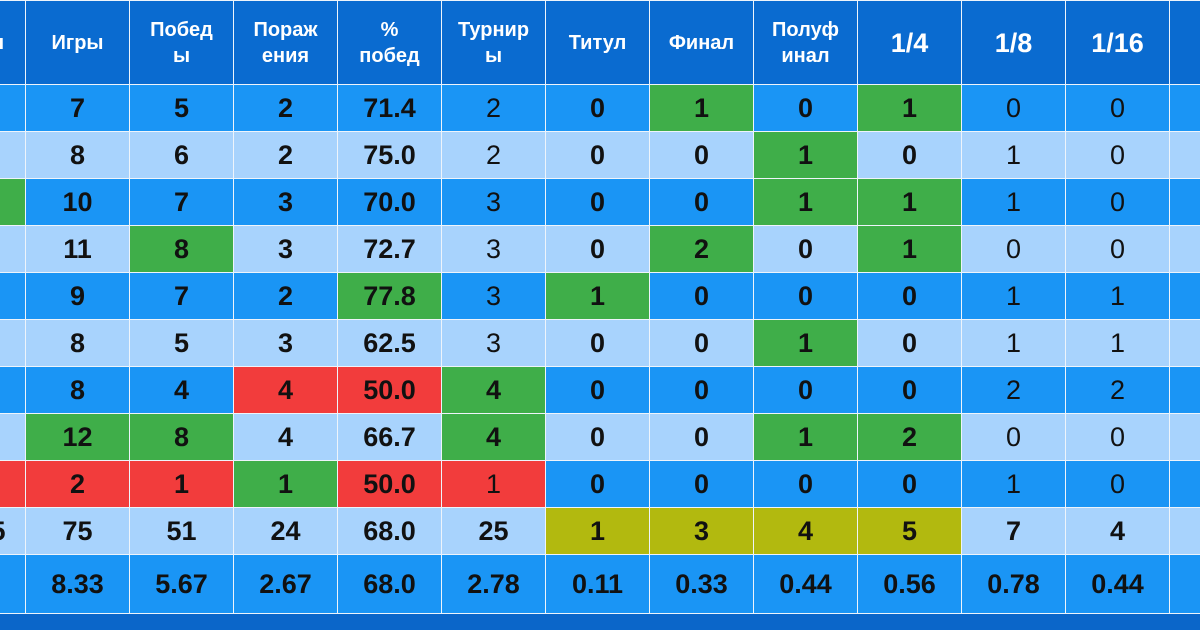 The image size is (1200, 630). Describe the element at coordinates (389, 202) in the screenshot. I see `table-cell: 70.0` at that location.